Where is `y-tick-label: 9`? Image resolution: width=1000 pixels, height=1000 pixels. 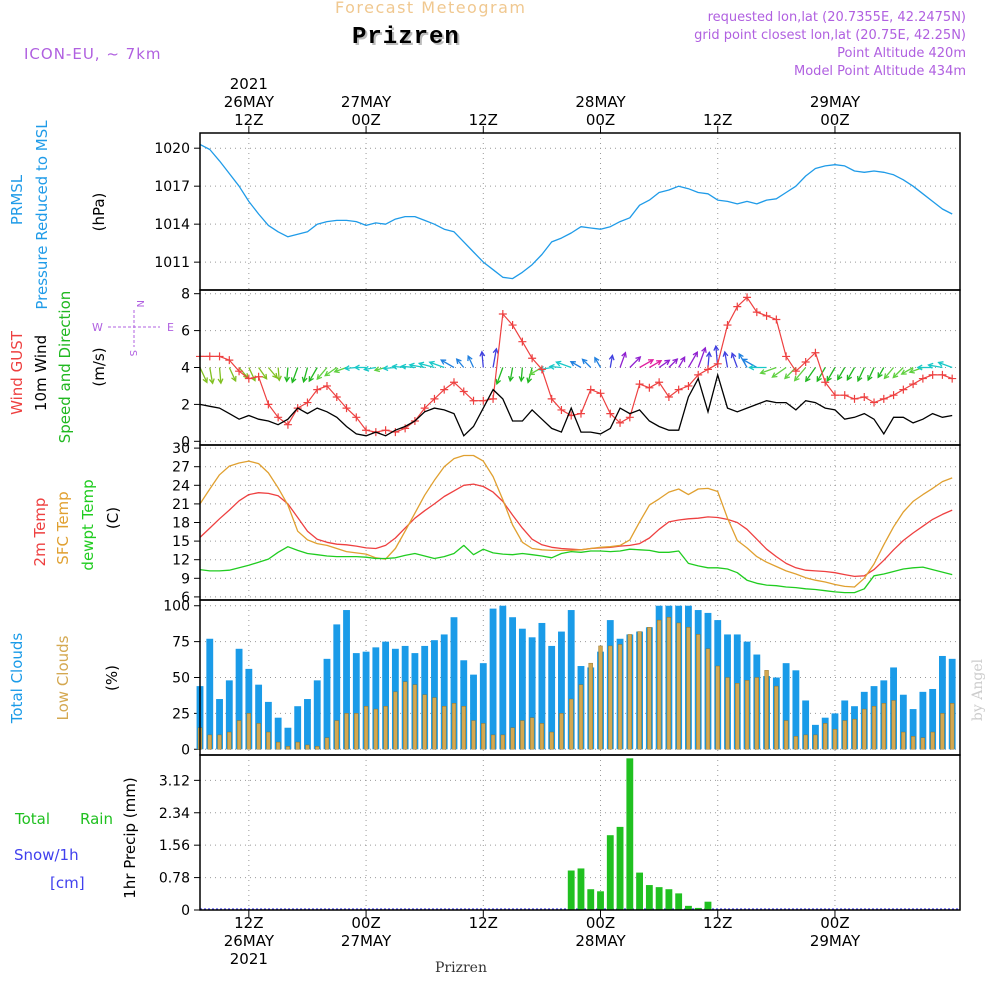
y-tick-label: 9 is located at coordinates (185, 579).